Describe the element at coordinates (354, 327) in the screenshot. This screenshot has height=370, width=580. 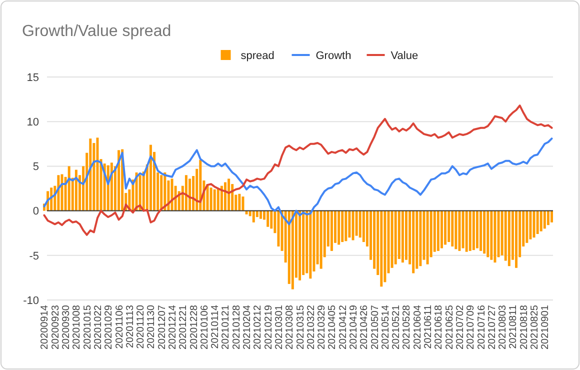
I see `x-tick-label: 20210419` at that location.